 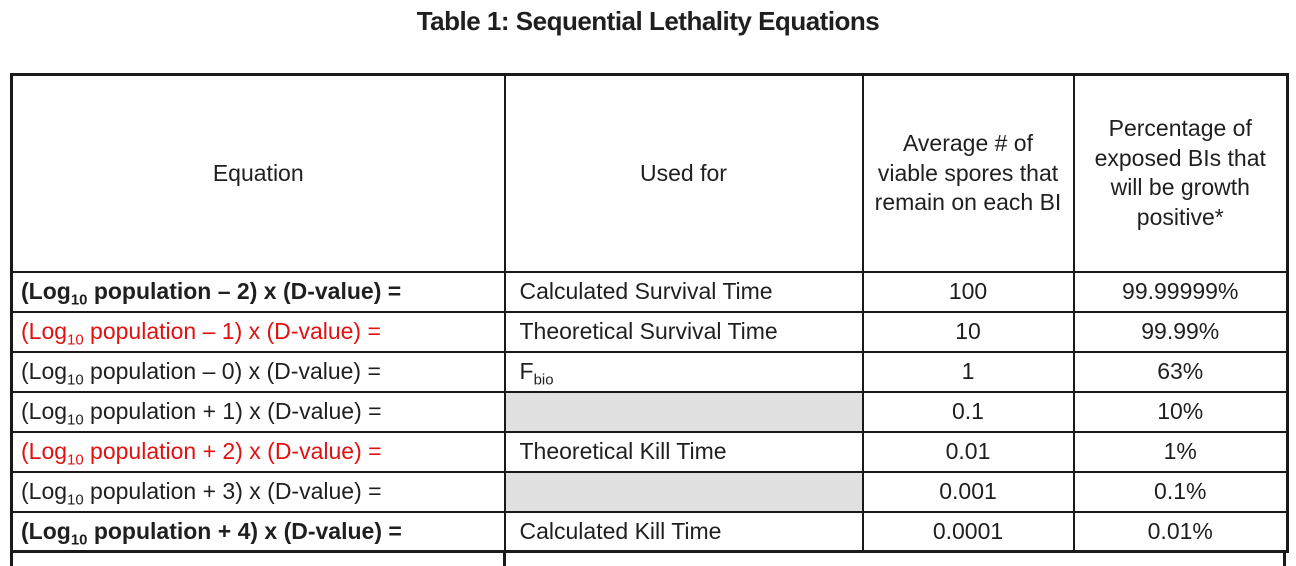 What do you see at coordinates (1180, 371) in the screenshot?
I see `percentage-cell: 63%` at bounding box center [1180, 371].